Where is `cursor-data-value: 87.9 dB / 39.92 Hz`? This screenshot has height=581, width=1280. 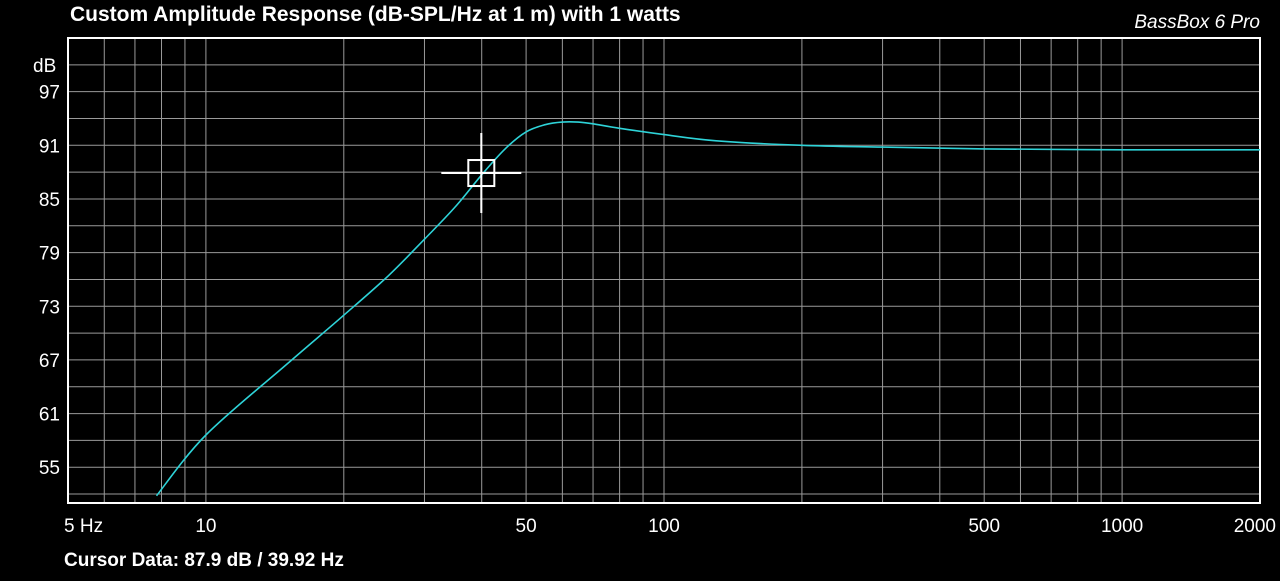 cursor-data-value: 87.9 dB / 39.92 Hz is located at coordinates (264, 560).